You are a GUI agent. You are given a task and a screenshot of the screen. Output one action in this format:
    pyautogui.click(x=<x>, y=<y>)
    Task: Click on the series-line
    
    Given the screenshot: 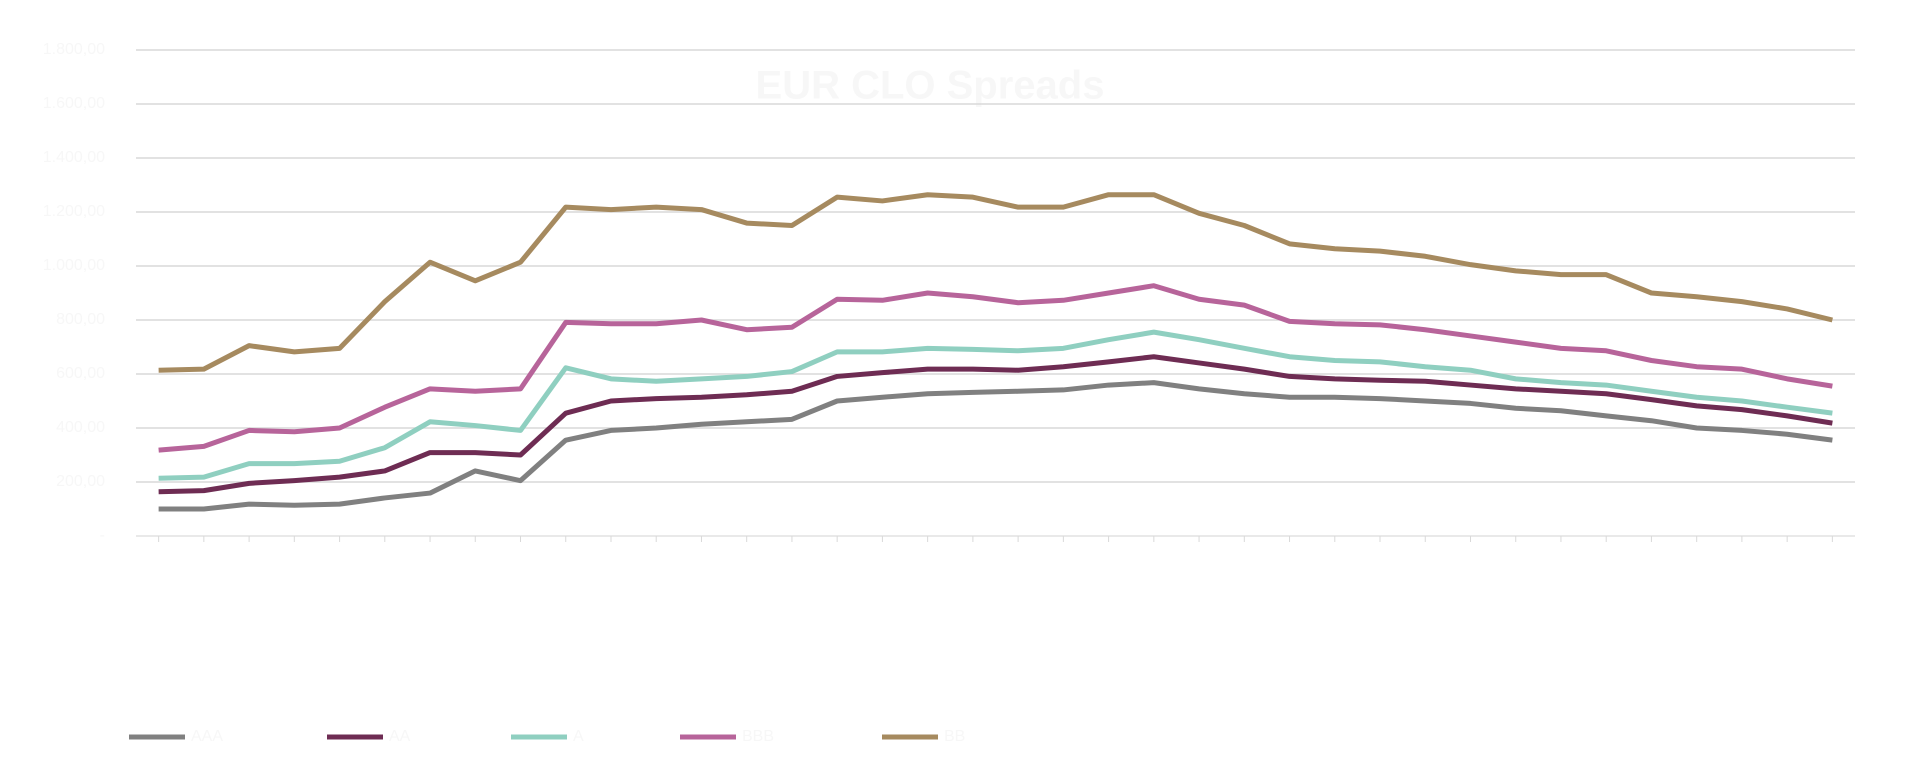 What is the action you would take?
    pyautogui.click(x=995, y=446)
    